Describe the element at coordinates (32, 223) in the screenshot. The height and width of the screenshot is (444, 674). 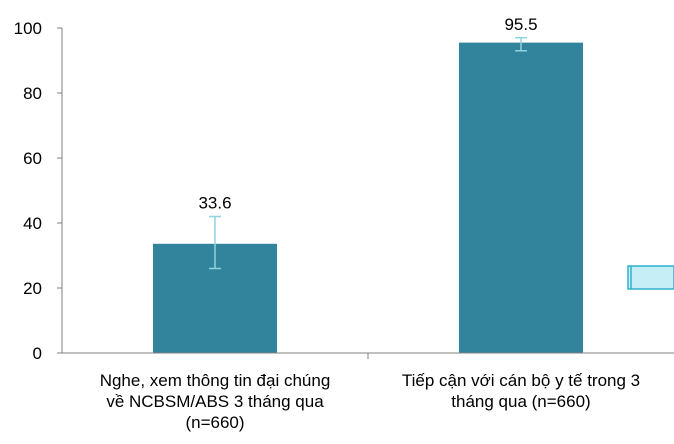
I see `y-tick-label: 40` at that location.